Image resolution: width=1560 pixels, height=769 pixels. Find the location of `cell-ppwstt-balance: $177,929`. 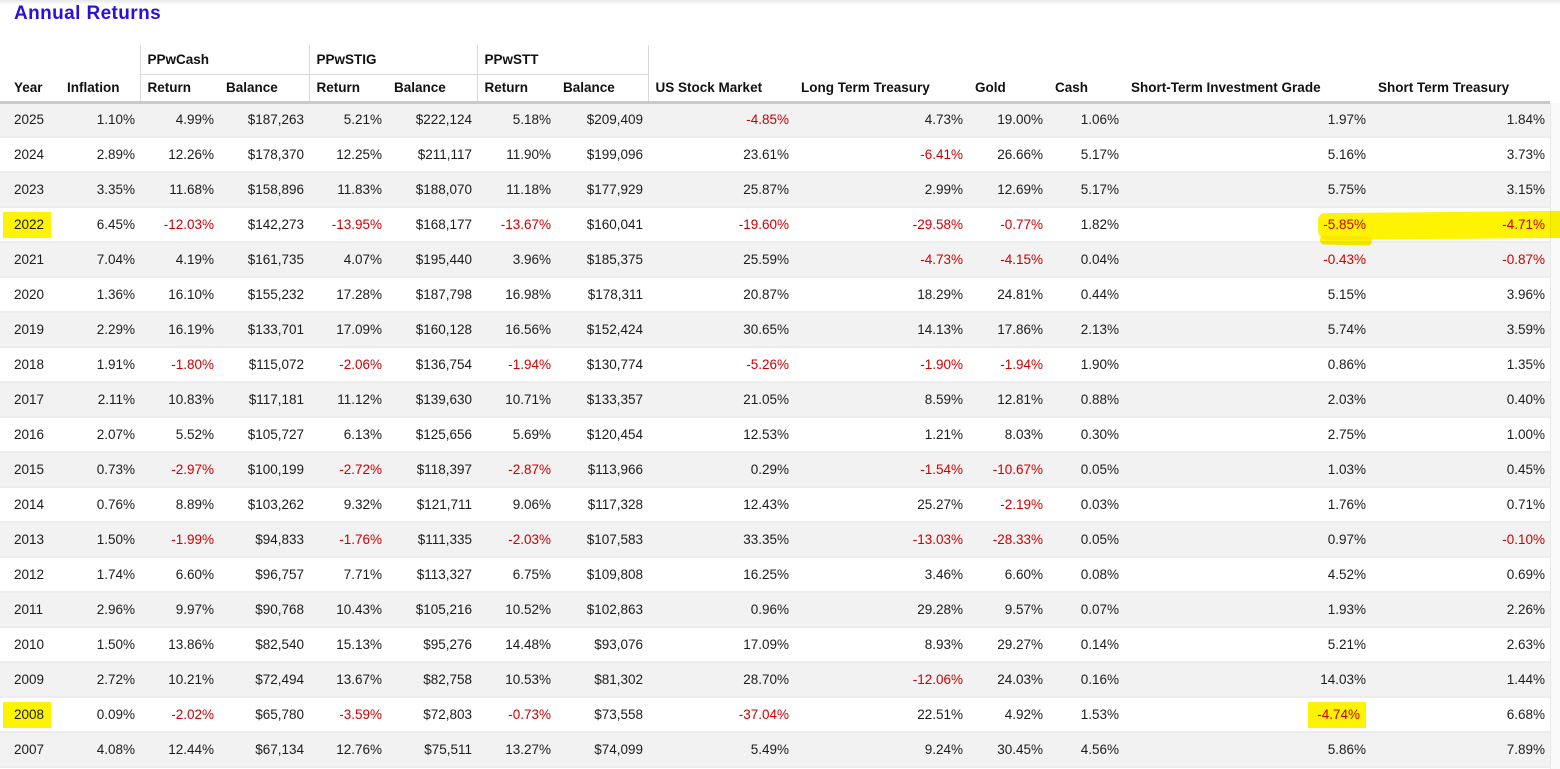

cell-ppwstt-balance: $177,929 is located at coordinates (602, 190).